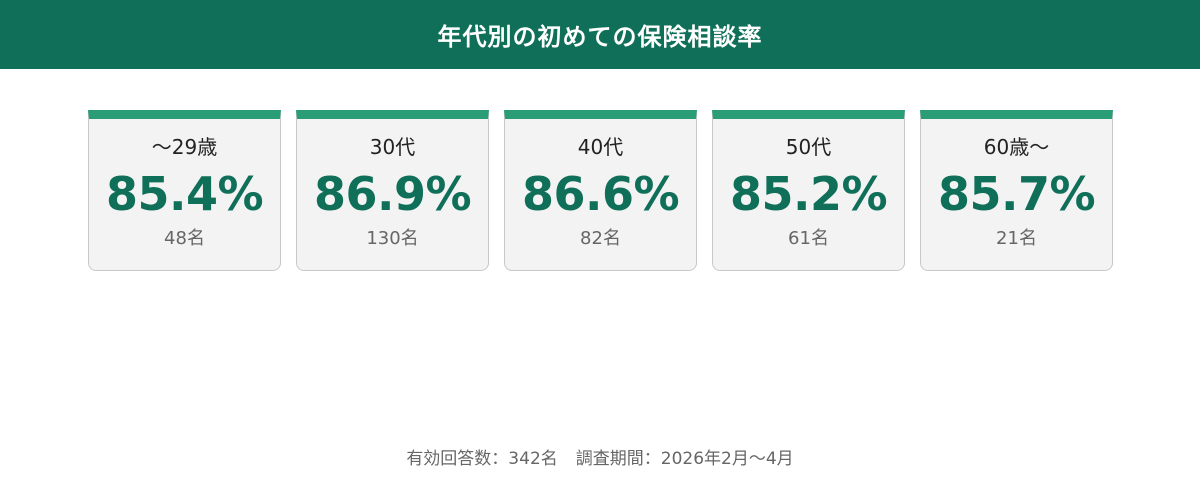 The width and height of the screenshot is (1200, 480). What do you see at coordinates (392, 194) in the screenshot?
I see `card-value: 86.9%` at bounding box center [392, 194].